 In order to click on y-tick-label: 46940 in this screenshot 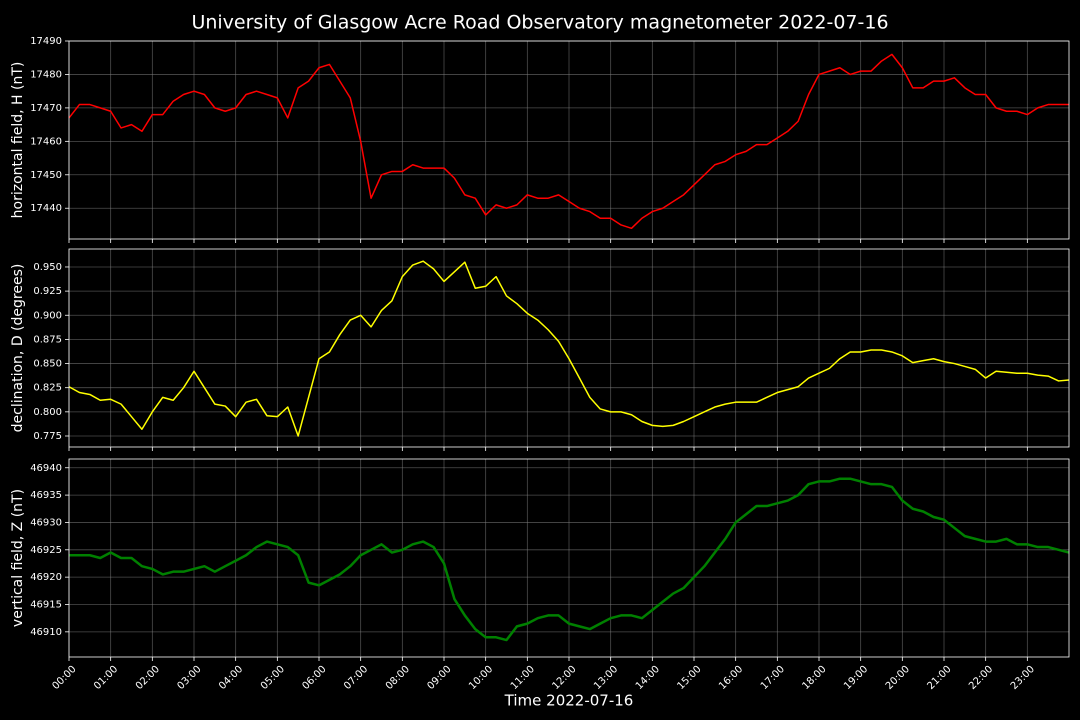, I will do `click(46, 468)`.